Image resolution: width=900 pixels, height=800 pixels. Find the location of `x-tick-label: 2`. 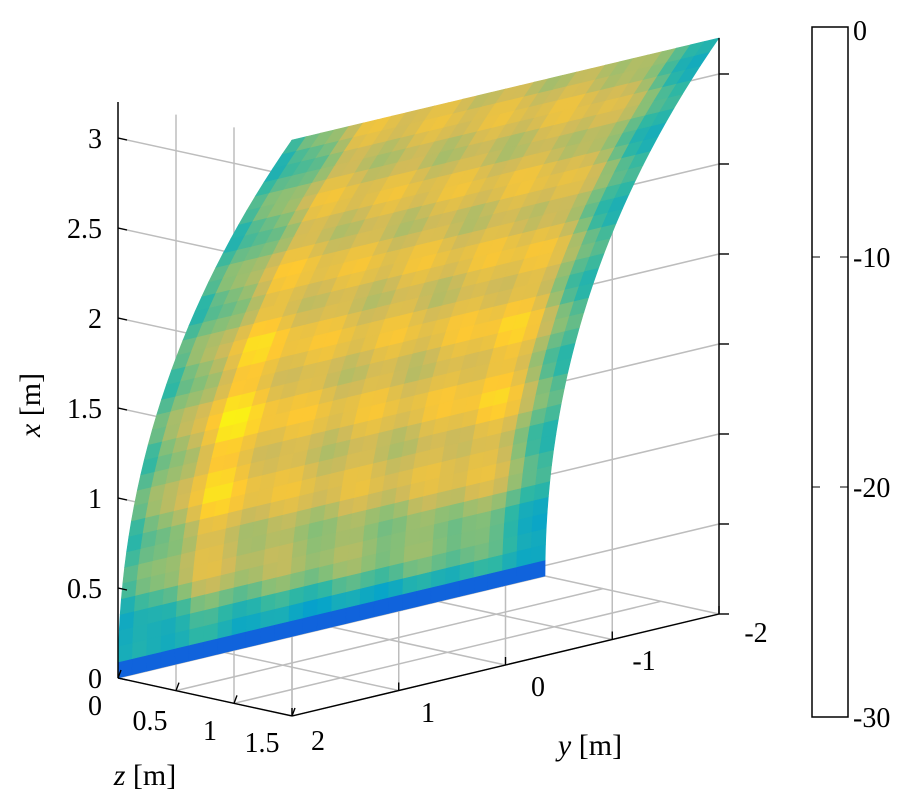

x-tick-label: 2 is located at coordinates (95, 319).